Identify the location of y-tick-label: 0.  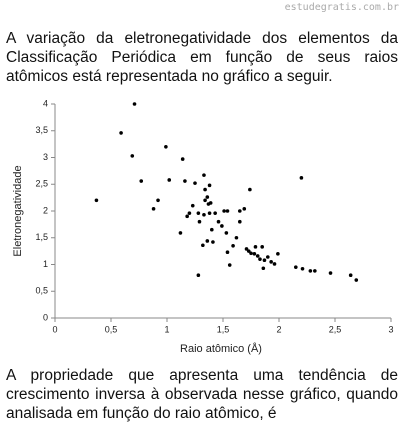
(45, 317).